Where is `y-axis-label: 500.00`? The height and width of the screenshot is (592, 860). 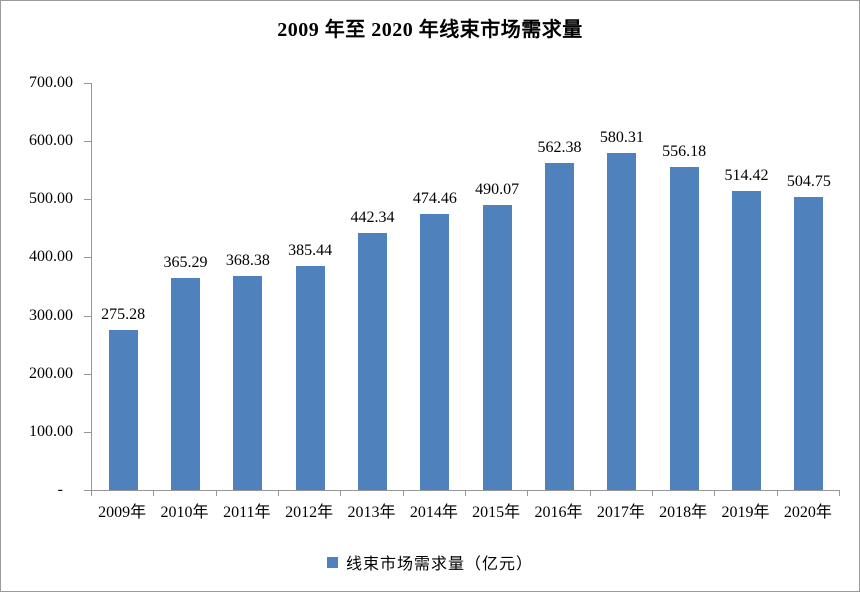 y-axis-label: 500.00 is located at coordinates (51, 199).